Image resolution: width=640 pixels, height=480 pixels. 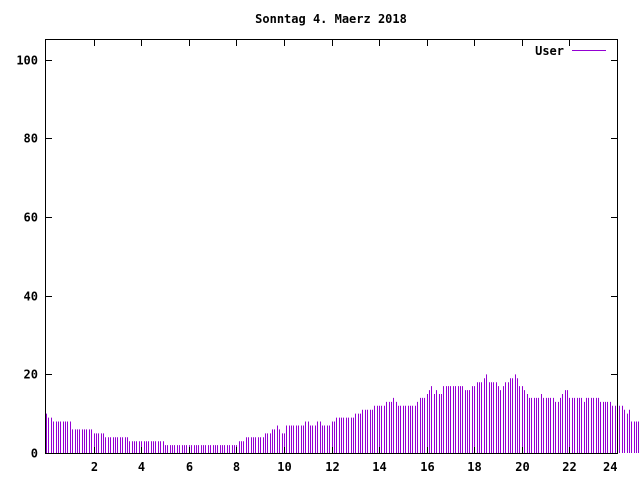 I want to click on x-tick-label: 8, so click(x=236, y=467).